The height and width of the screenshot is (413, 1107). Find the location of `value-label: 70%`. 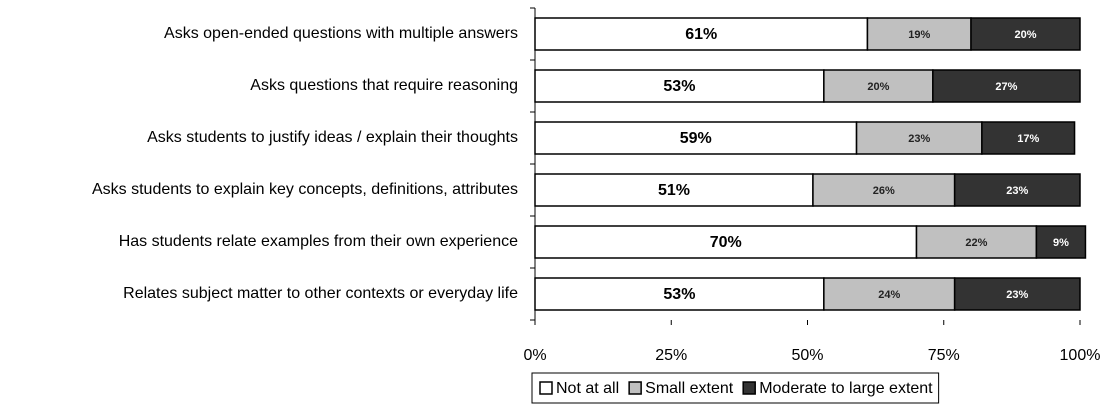

value-label: 70% is located at coordinates (726, 242).